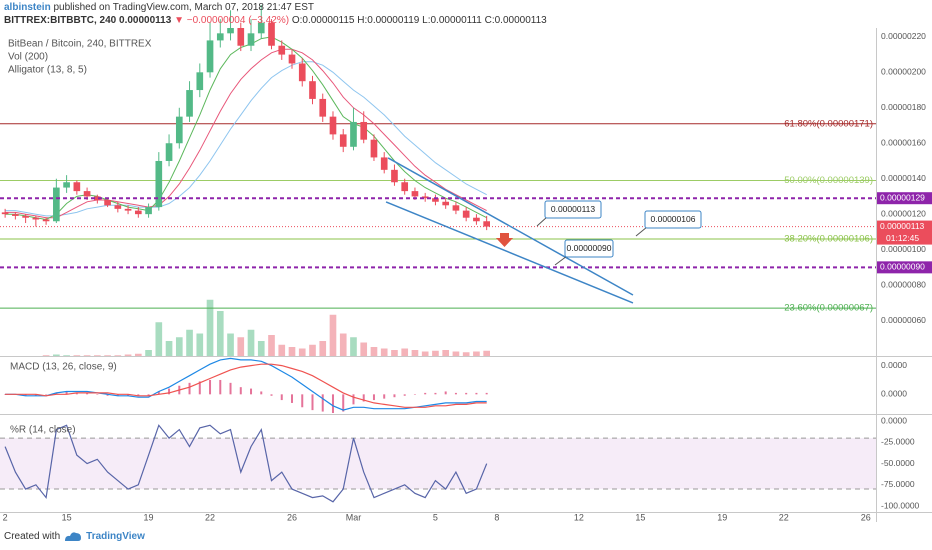 This screenshot has width=932, height=550. Describe the element at coordinates (903, 72) in the screenshot. I see `y-tick-label: 0.00000200` at that location.